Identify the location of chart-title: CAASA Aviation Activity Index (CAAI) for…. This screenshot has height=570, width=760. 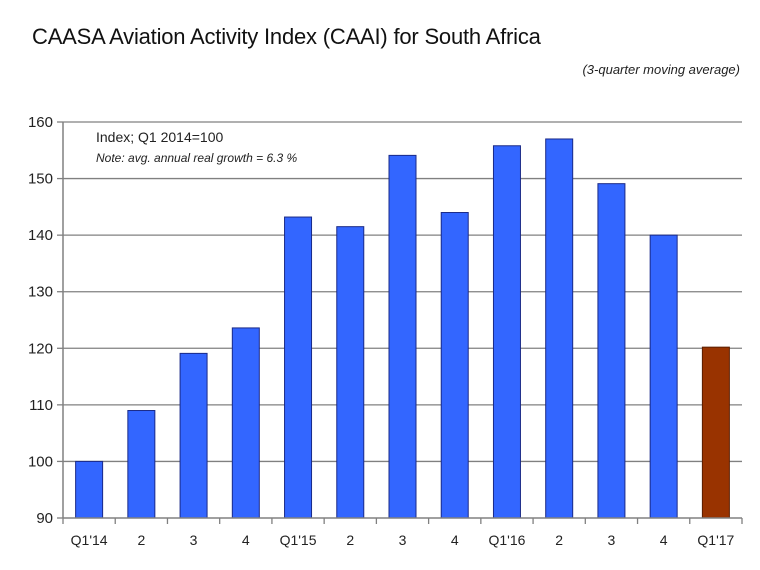
(286, 36).